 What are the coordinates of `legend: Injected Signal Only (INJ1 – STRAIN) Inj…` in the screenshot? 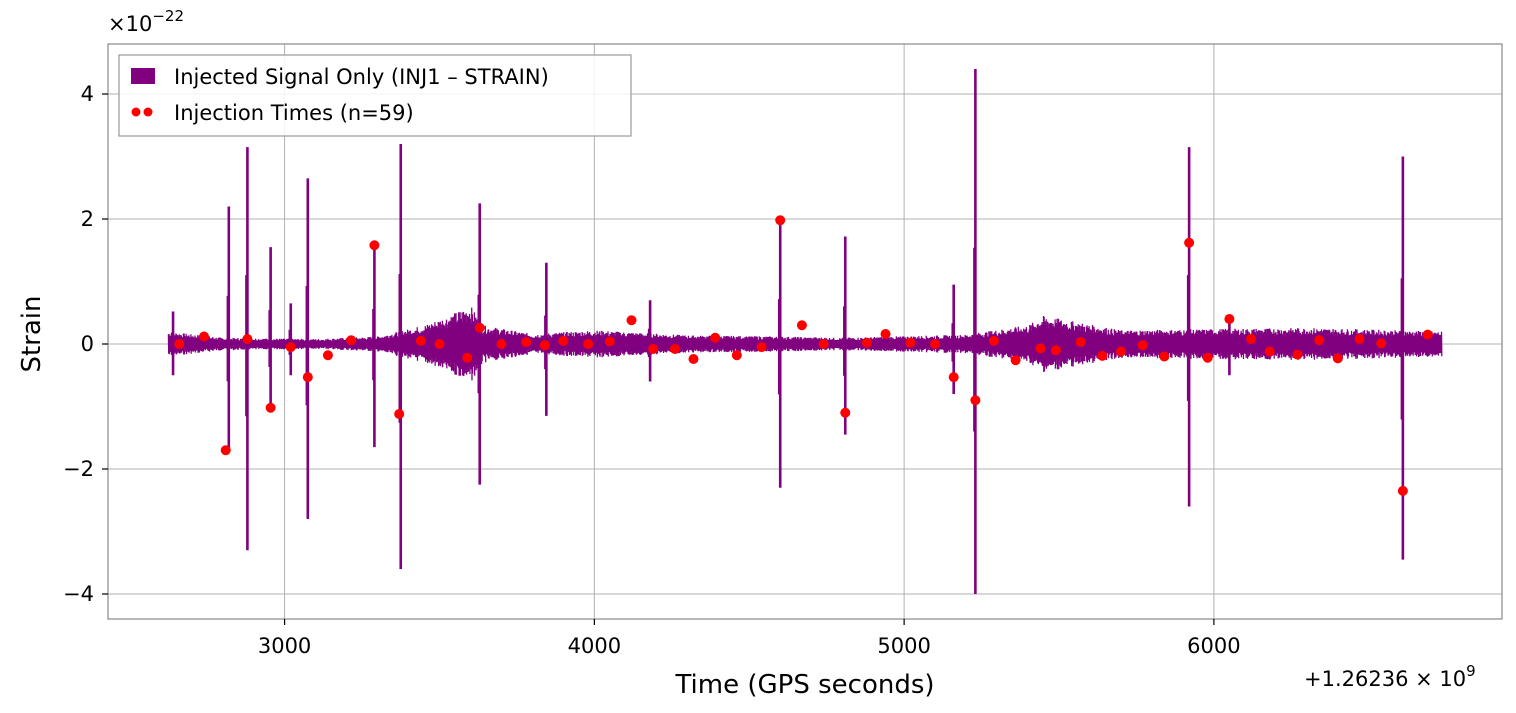 It's located at (375, 95).